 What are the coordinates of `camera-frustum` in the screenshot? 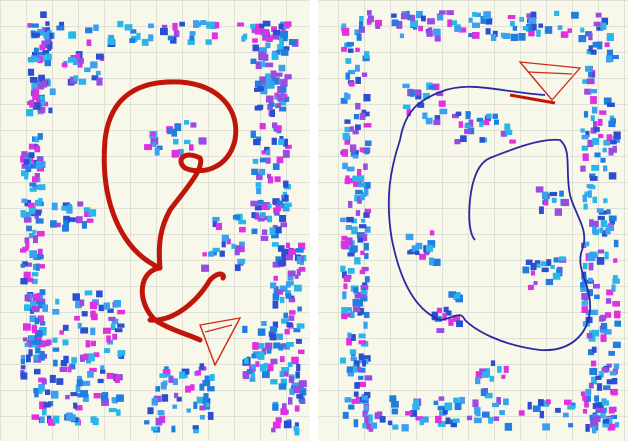 It's located at (220, 342).